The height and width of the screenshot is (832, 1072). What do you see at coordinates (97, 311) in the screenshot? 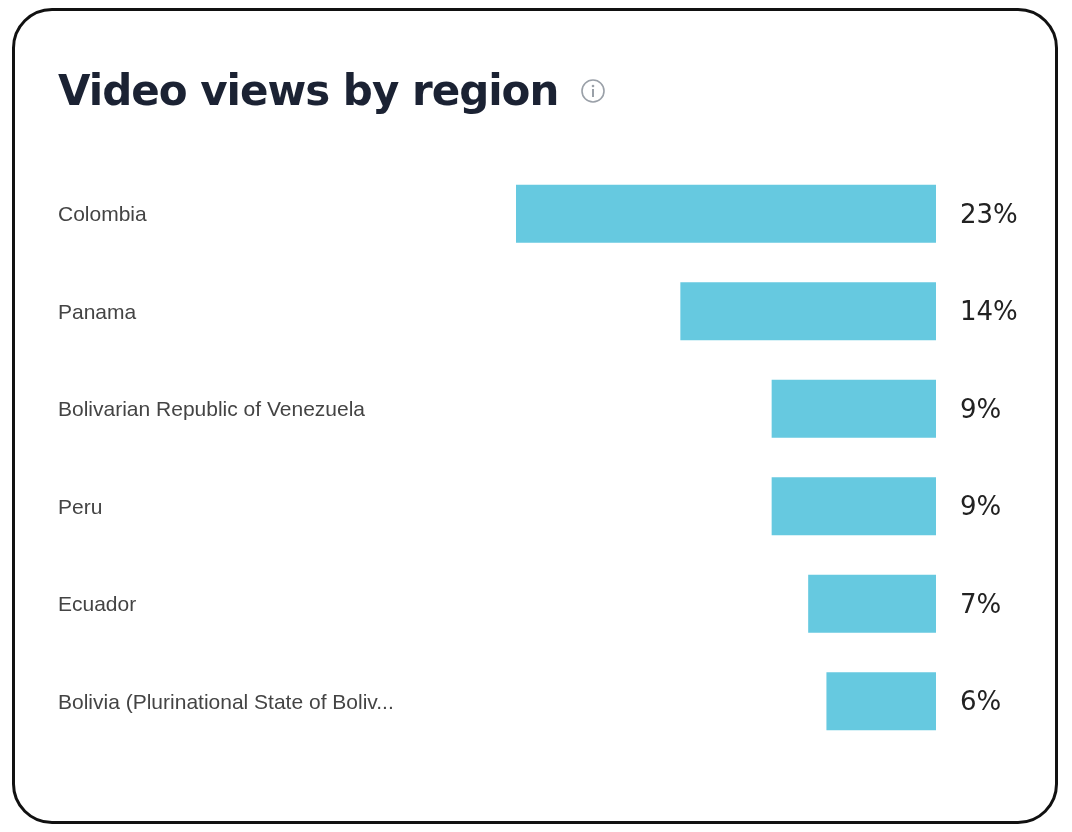
I see `y-tick-label: Panama` at bounding box center [97, 311].